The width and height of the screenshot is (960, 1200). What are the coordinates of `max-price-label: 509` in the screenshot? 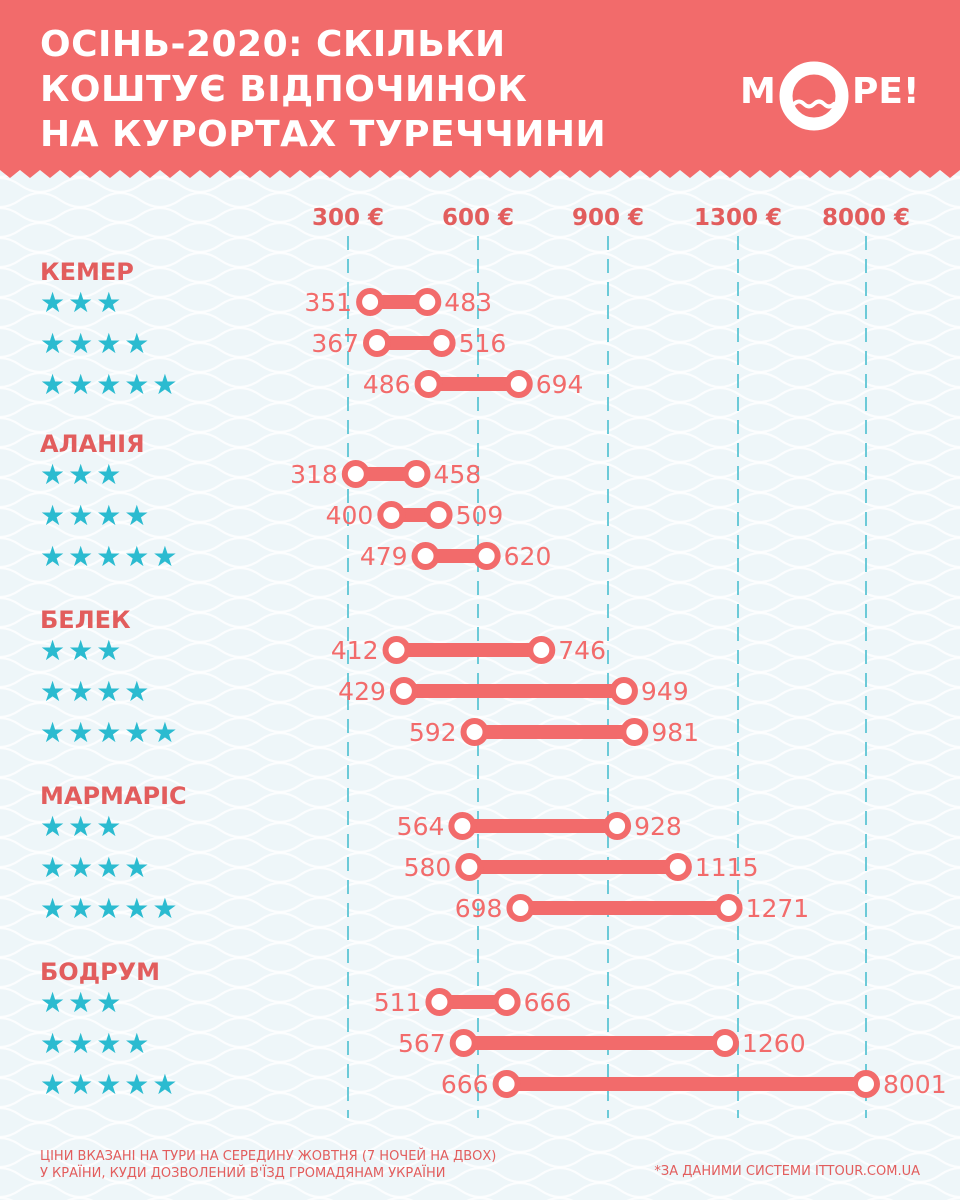 It's located at (480, 515).